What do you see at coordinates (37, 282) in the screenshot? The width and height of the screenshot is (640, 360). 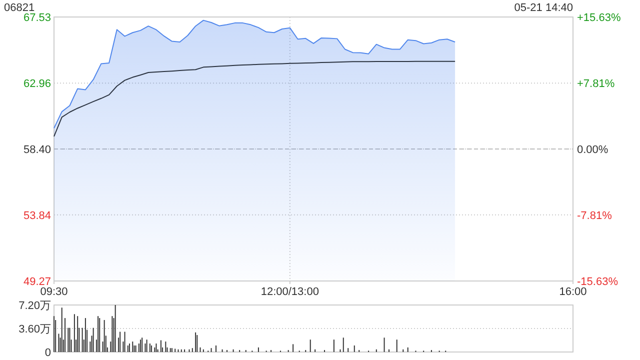 I see `y-tick-label: 49.27` at bounding box center [37, 282].